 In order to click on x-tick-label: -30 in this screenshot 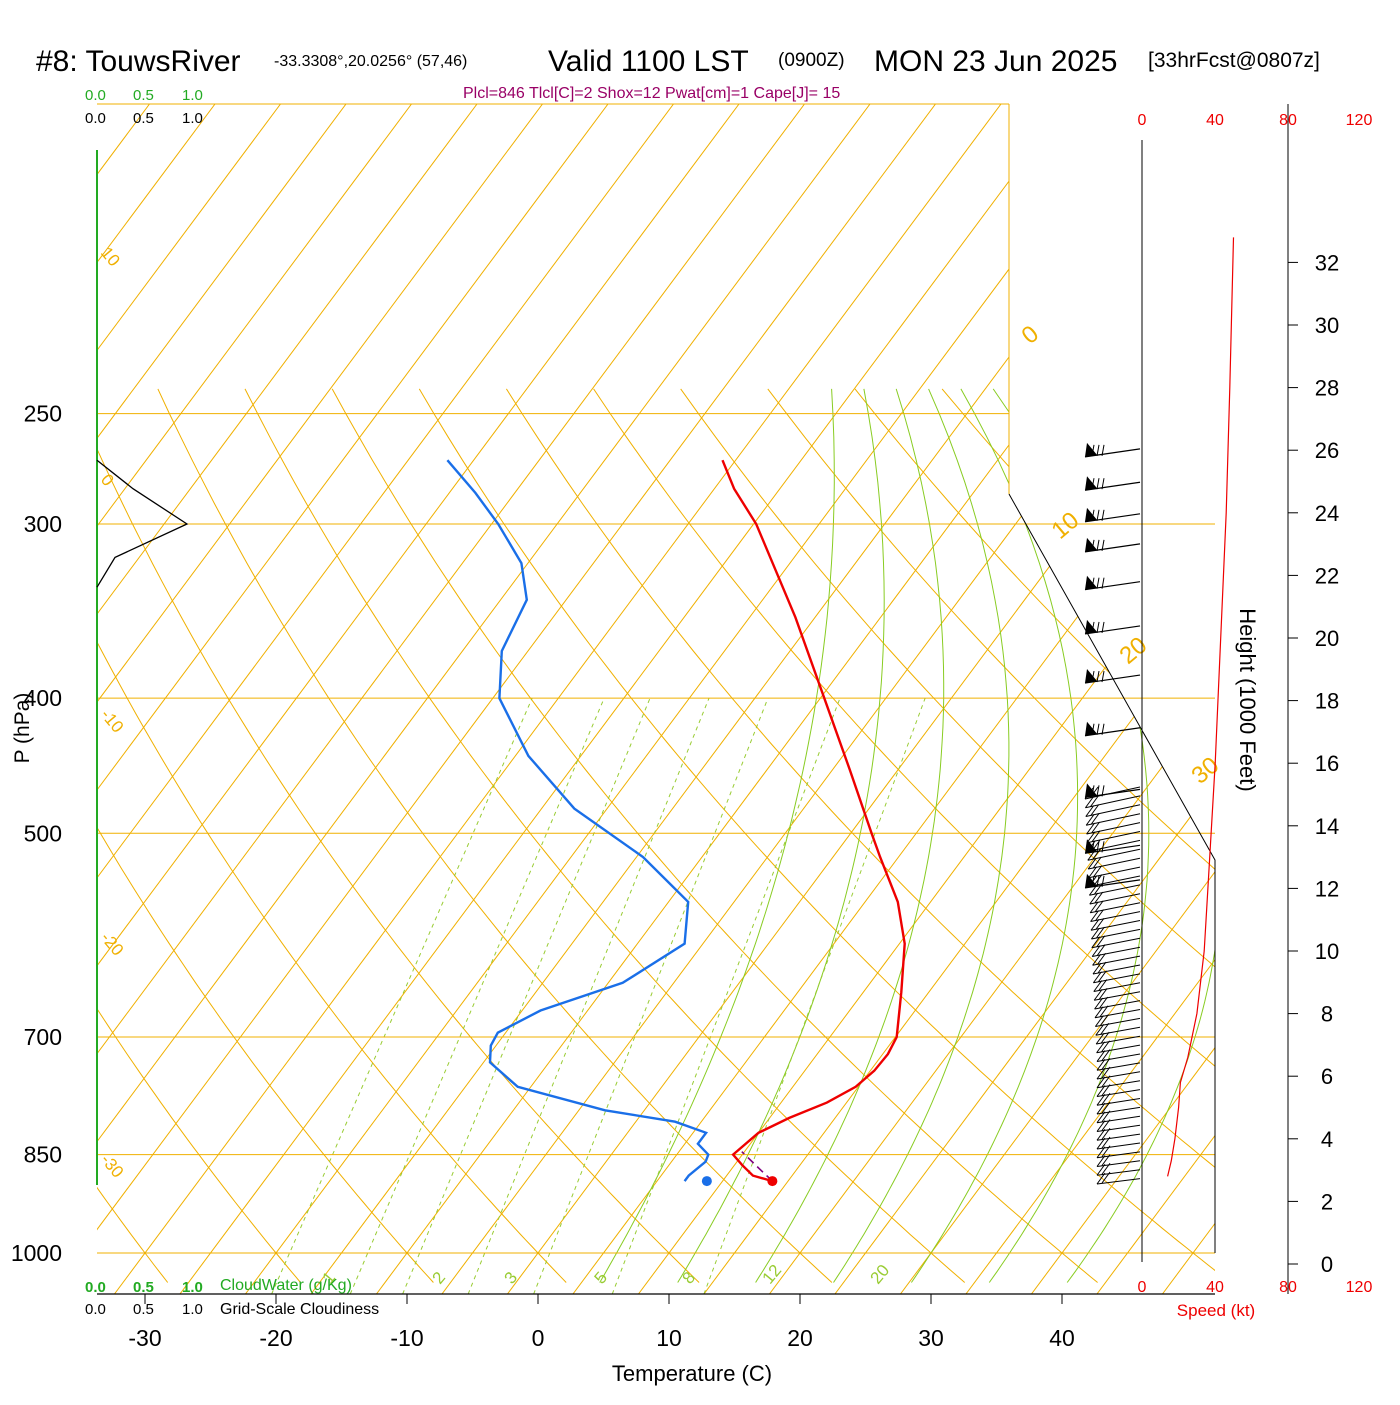, I will do `click(144, 1338)`.